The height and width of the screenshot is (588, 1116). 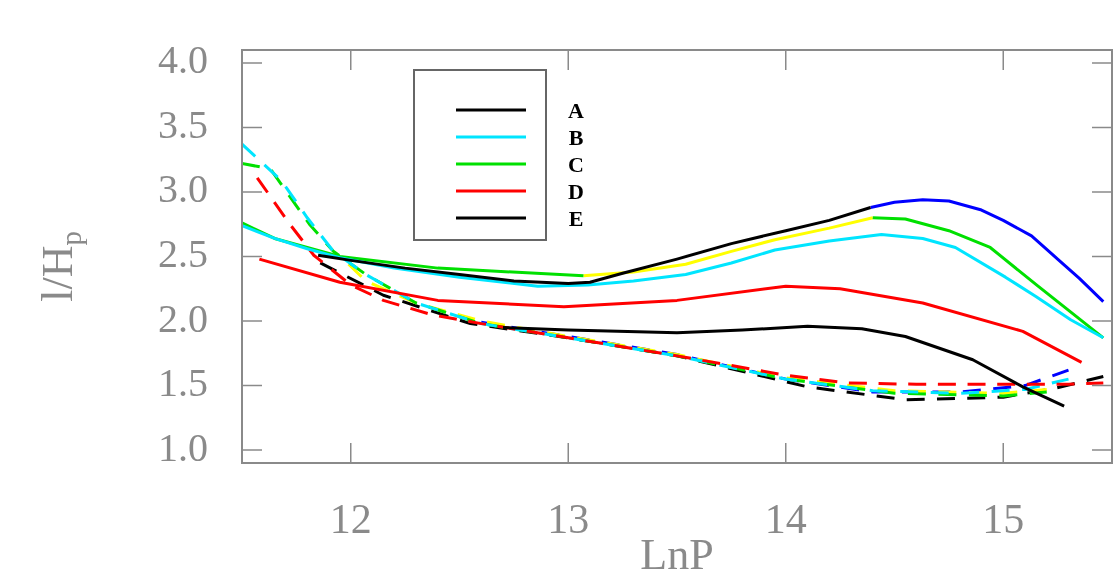 I want to click on x-axis-title: LnP, so click(x=677, y=555).